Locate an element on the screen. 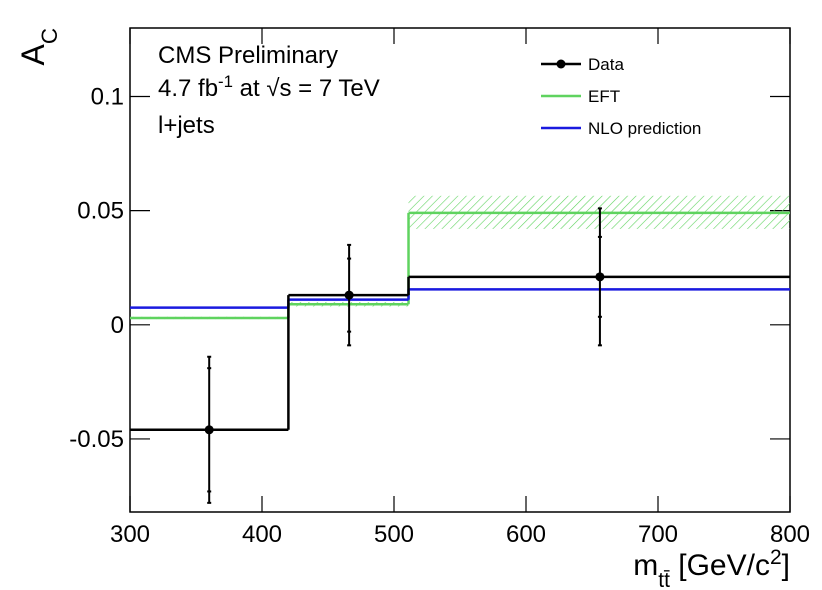 This screenshot has width=822, height=590. annotation: l+jets is located at coordinates (186, 125).